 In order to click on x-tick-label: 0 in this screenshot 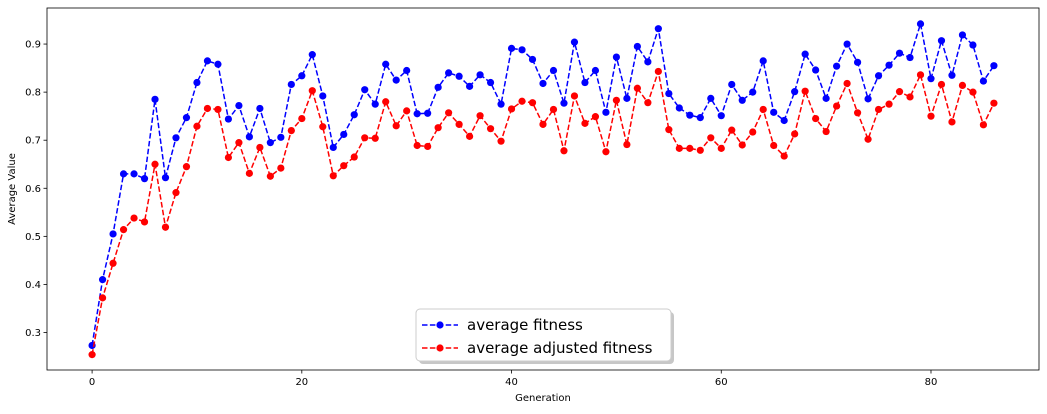, I will do `click(92, 382)`.